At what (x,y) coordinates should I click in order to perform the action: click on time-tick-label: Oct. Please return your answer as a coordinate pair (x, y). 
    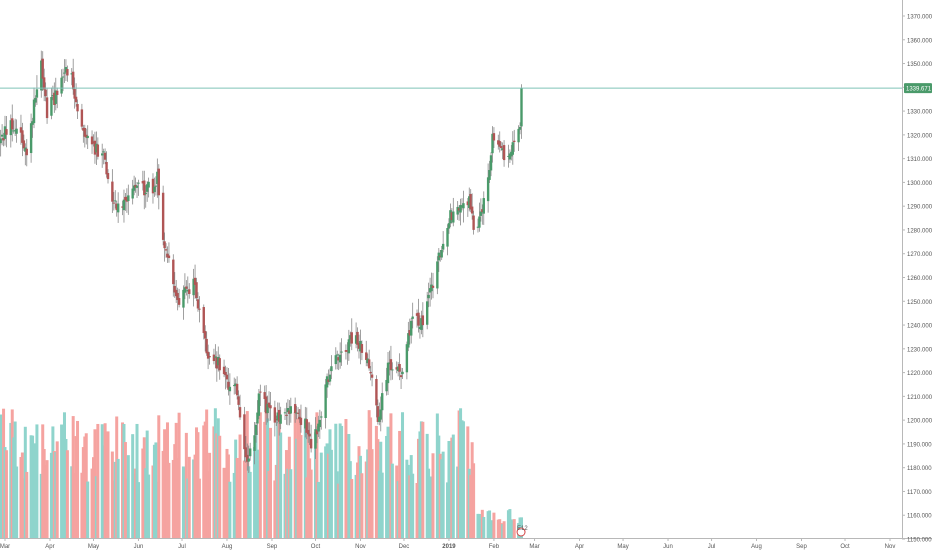
    Looking at the image, I should click on (316, 547).